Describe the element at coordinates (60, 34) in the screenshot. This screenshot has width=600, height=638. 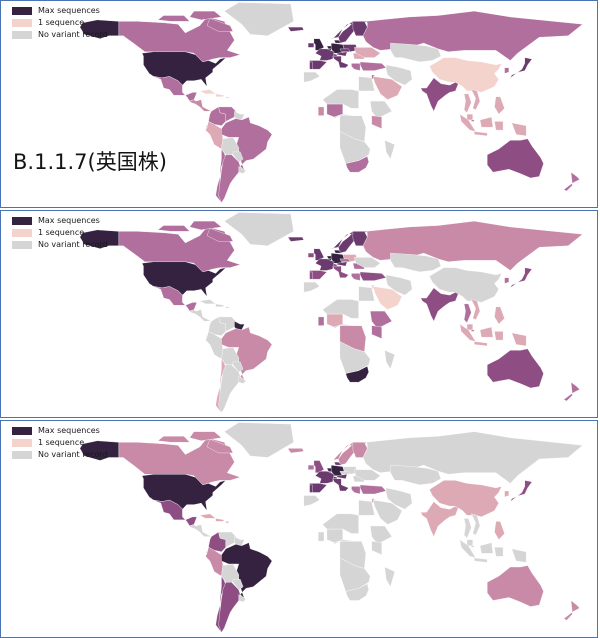
I see `legend-item-none: No variant record` at that location.